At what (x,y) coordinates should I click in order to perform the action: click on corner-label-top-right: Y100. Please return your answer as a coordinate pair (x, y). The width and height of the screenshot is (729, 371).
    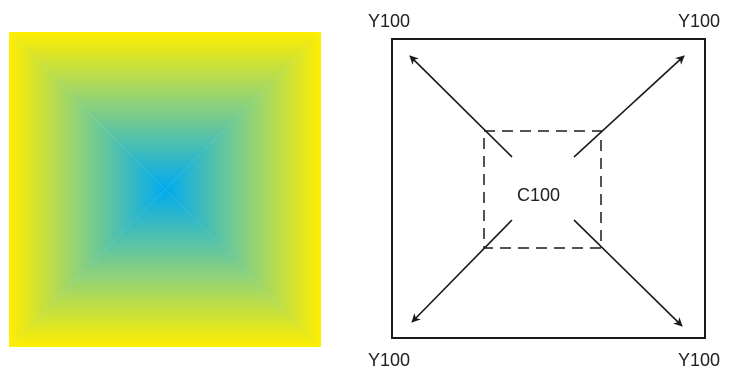
    Looking at the image, I should click on (699, 21).